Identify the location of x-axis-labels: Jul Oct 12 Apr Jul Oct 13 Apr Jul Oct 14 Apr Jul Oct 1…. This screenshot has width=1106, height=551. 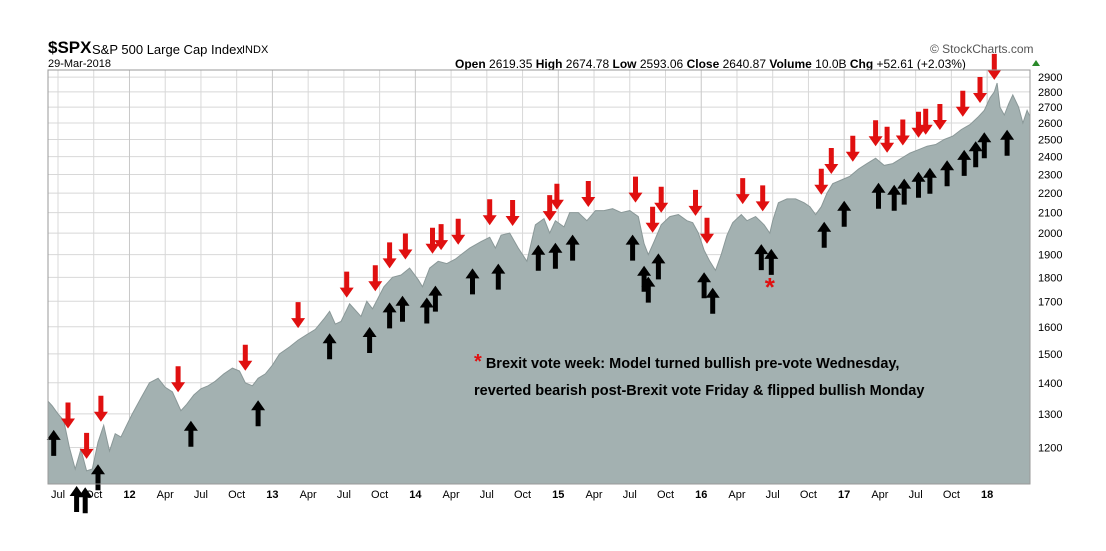
(522, 495).